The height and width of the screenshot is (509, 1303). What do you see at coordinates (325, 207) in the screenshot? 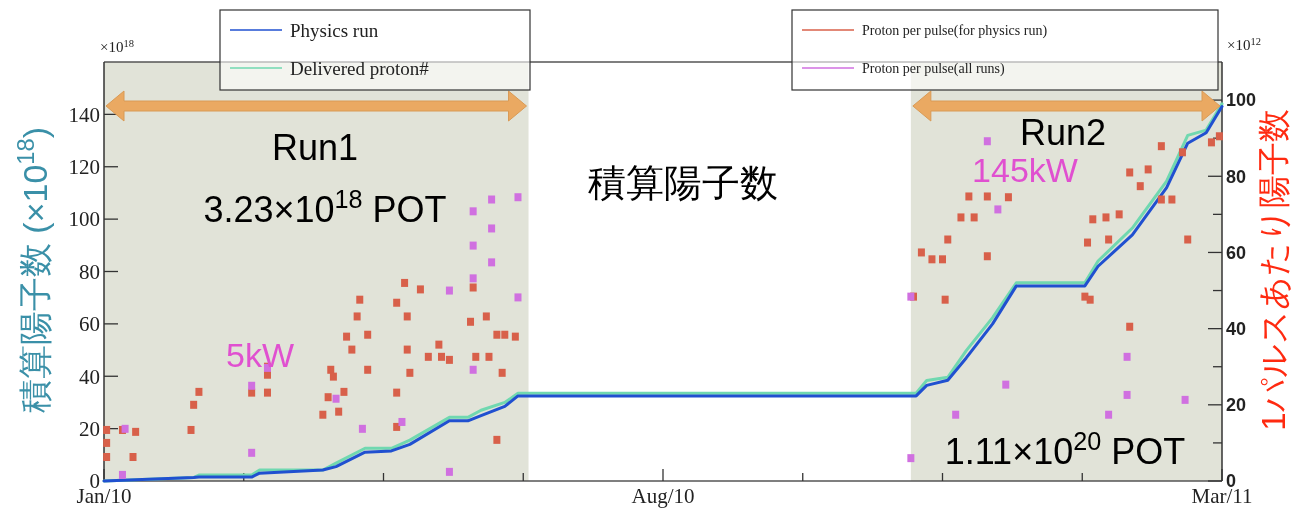
I see `annotation: 3.23×10$^{18}$ POT` at bounding box center [325, 207].